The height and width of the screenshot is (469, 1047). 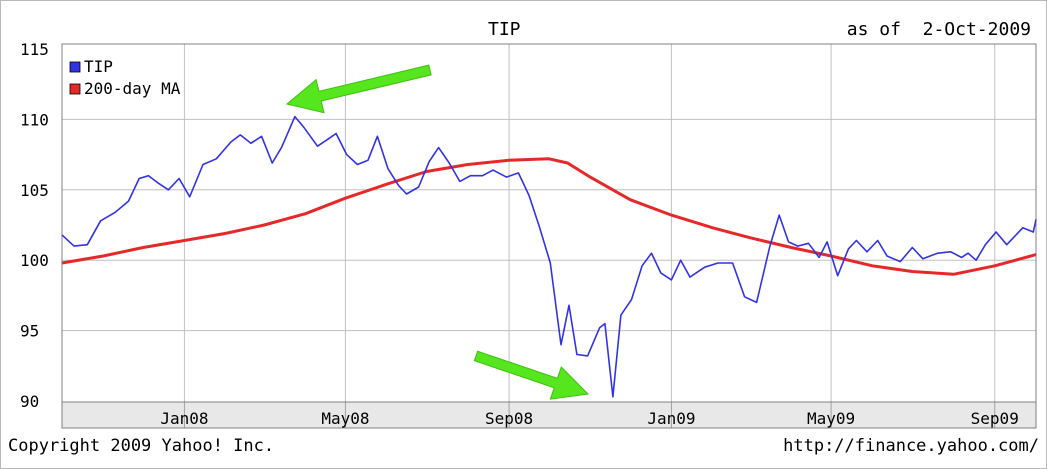 What do you see at coordinates (34, 49) in the screenshot?
I see `y-tick-label: 115` at bounding box center [34, 49].